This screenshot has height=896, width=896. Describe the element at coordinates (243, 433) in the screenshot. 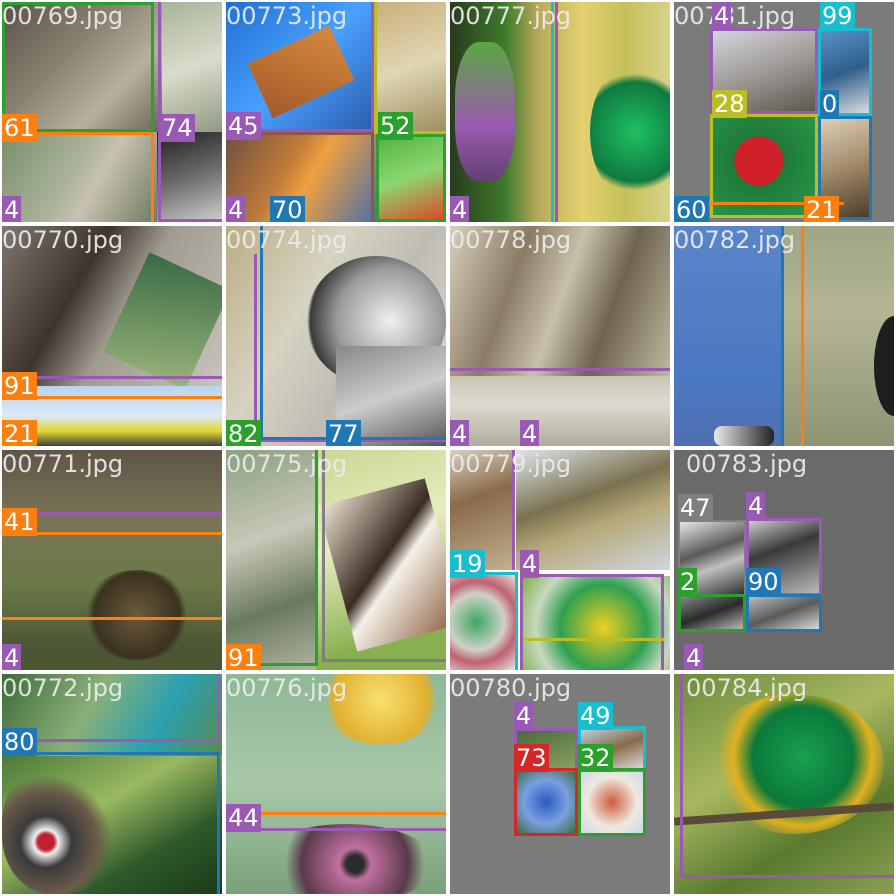

I see `box-label: 82` at that location.